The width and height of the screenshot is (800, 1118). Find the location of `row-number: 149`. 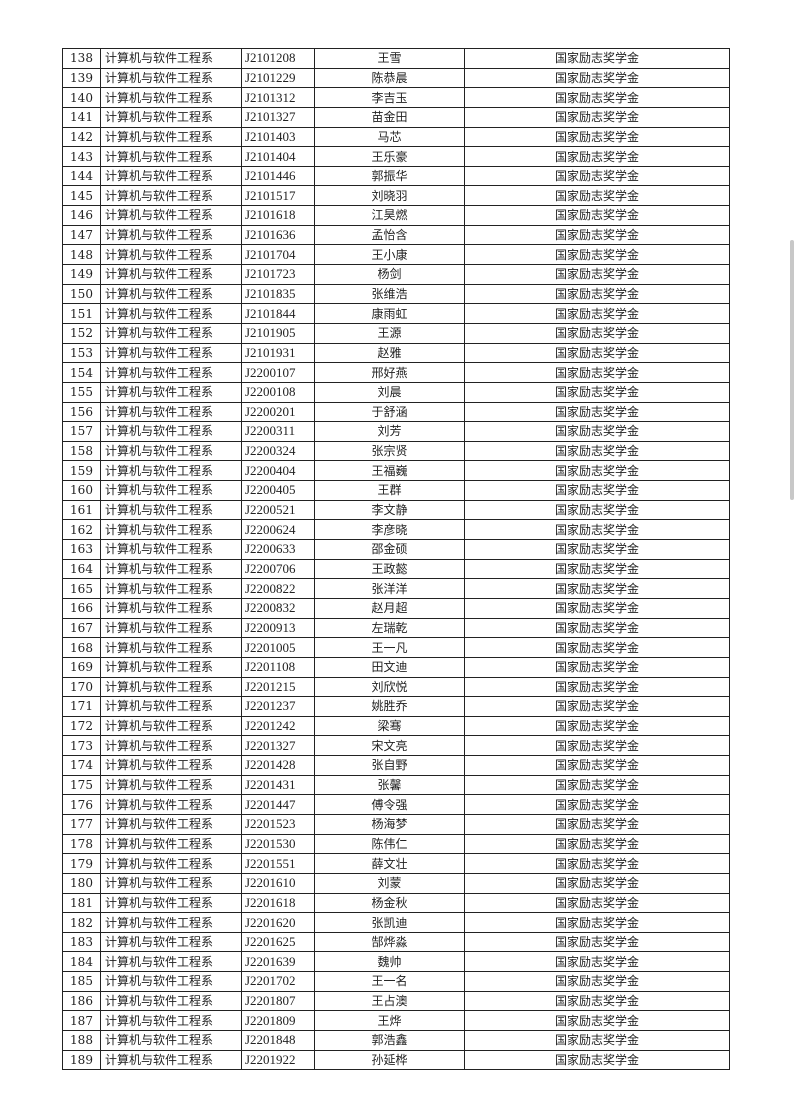

row-number: 149 is located at coordinates (81, 274).